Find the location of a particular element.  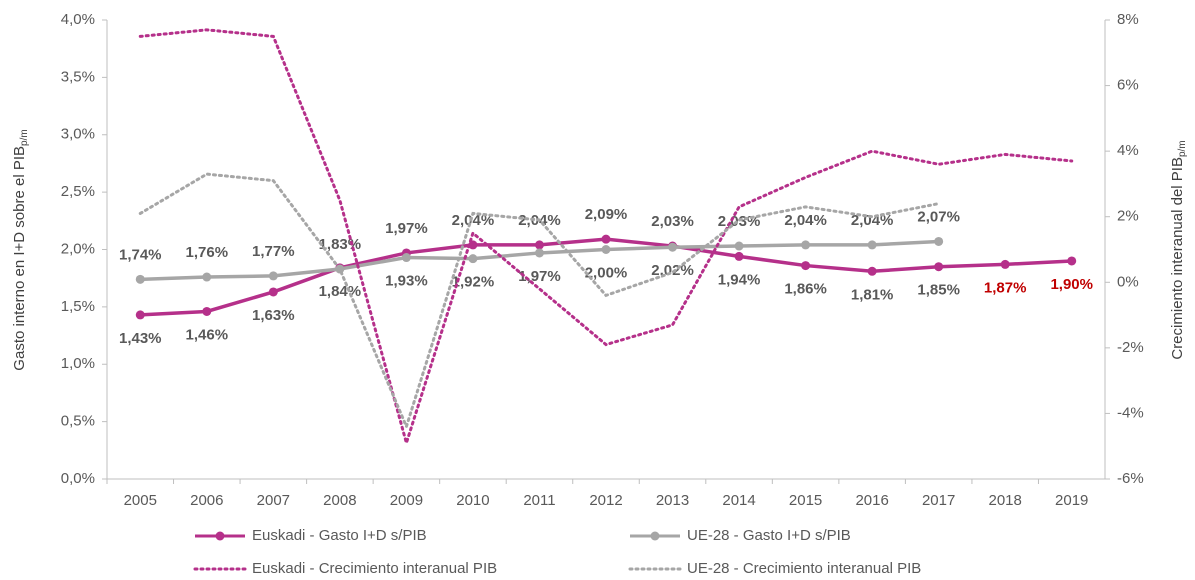

y-tick-label: 2,0% is located at coordinates (78, 248).